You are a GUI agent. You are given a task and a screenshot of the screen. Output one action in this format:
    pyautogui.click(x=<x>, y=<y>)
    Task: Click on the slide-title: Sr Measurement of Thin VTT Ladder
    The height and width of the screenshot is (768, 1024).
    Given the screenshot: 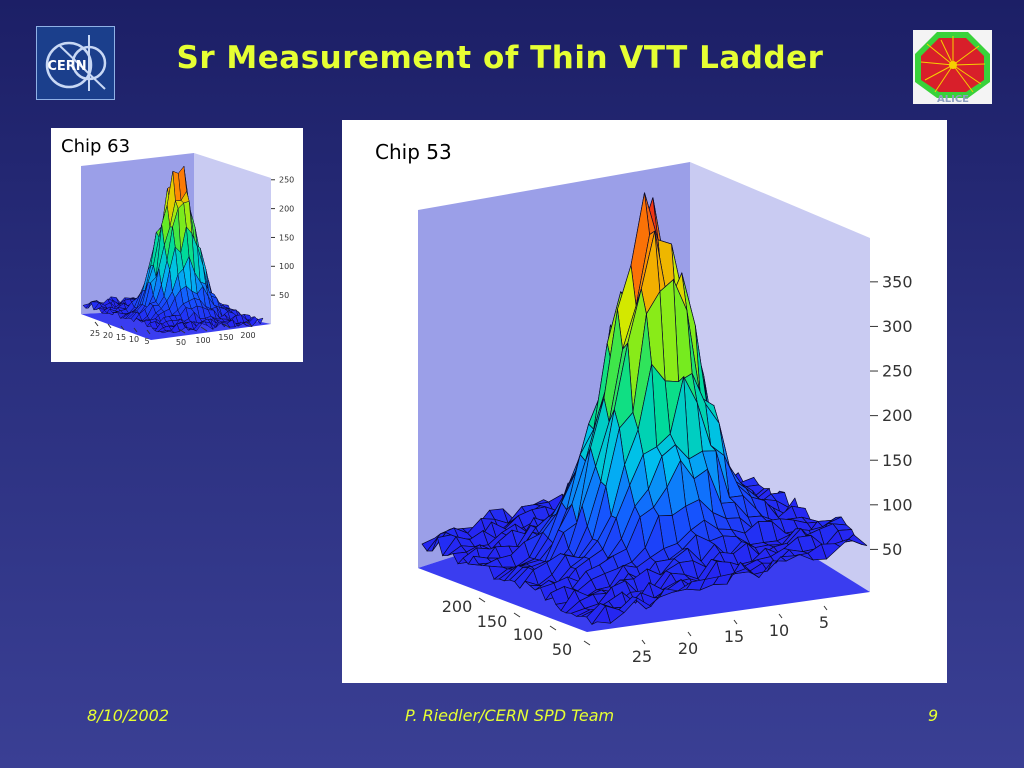 What is the action you would take?
    pyautogui.click(x=500, y=58)
    